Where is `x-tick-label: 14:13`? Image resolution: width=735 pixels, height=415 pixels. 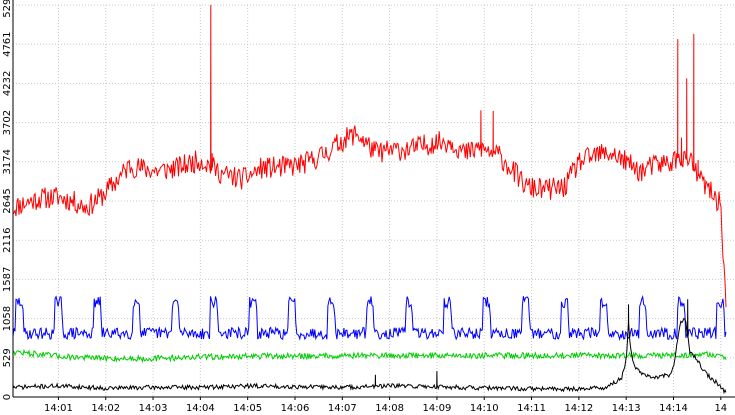 x-tick-label: 14:13 is located at coordinates (626, 408).